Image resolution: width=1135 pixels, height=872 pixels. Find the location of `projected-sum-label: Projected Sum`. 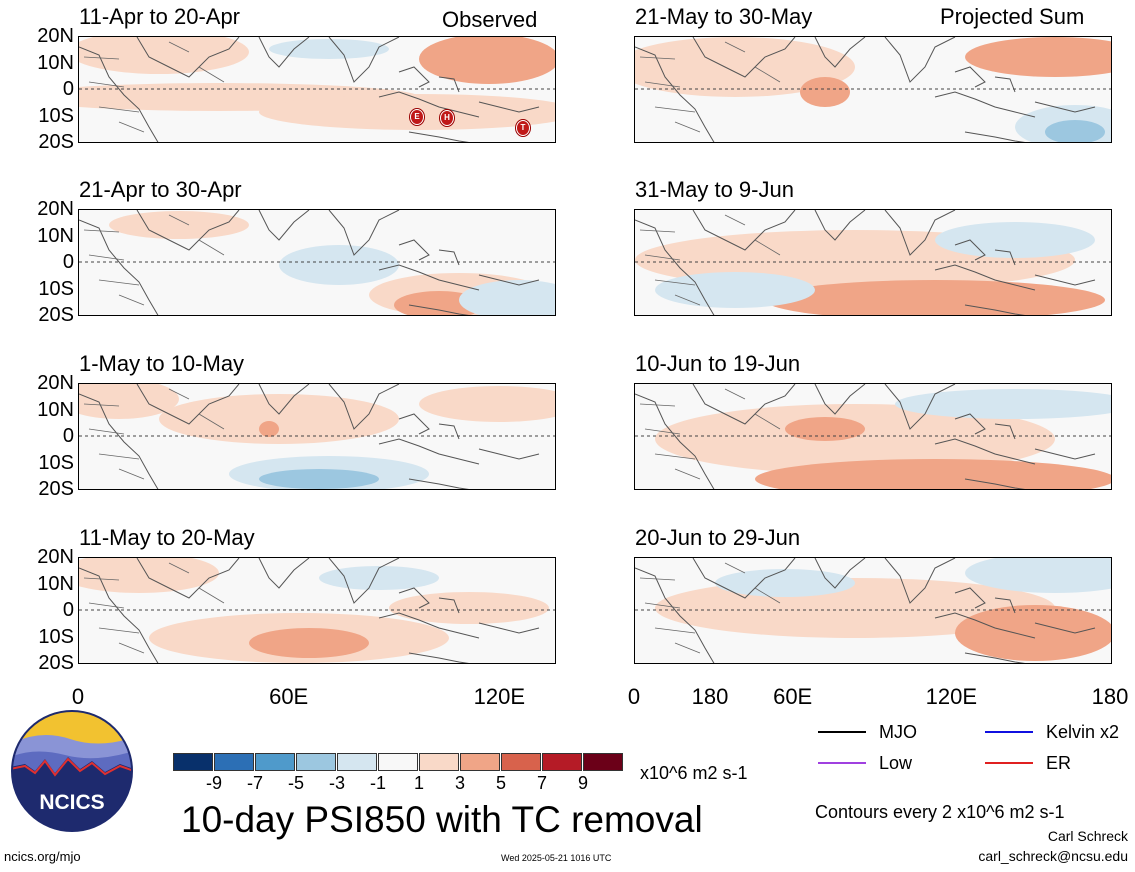

projected-sum-label: Projected Sum is located at coordinates (1012, 16).